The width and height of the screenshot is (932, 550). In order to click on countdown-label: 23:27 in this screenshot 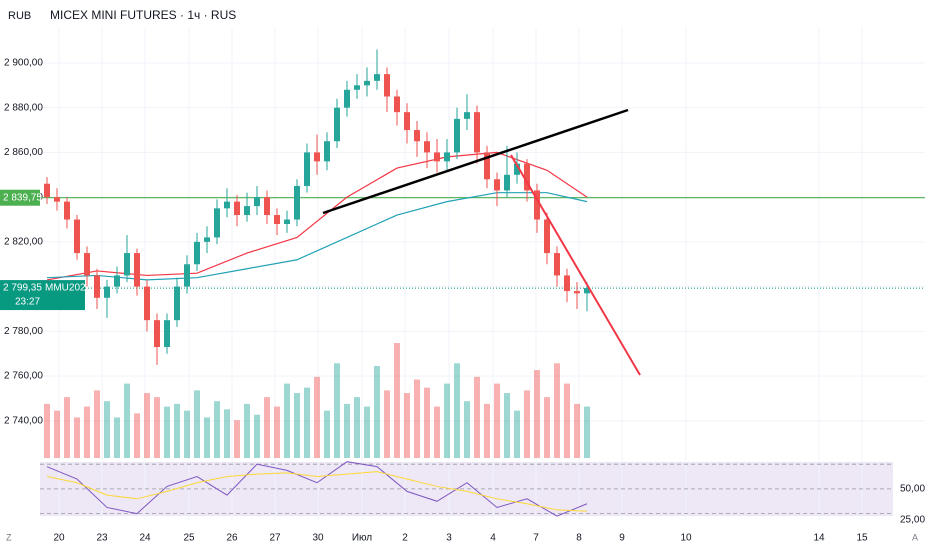, I will do `click(27, 302)`.